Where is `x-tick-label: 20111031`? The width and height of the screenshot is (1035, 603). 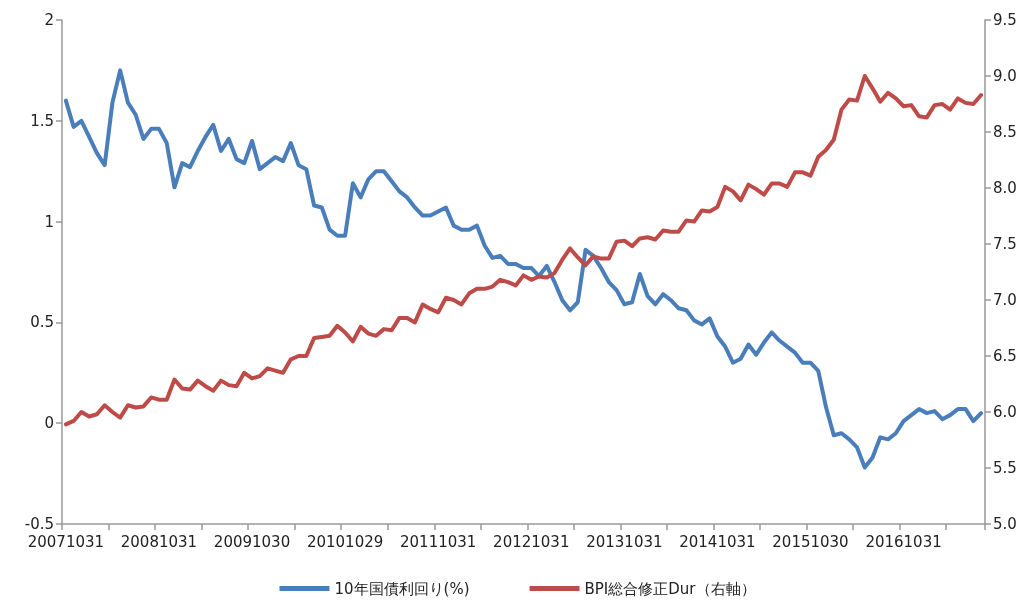
x-tick-label: 20111031 is located at coordinates (438, 541).